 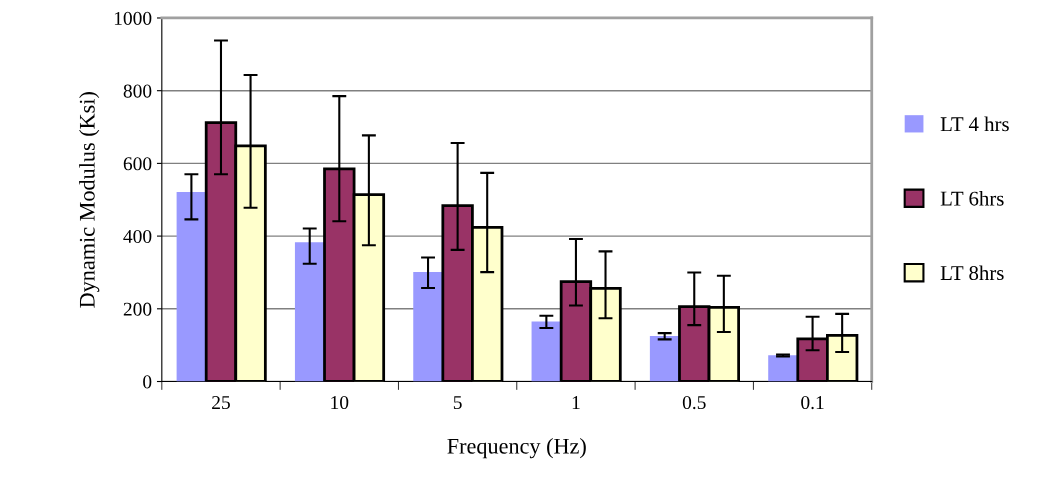 What do you see at coordinates (137, 309) in the screenshot?
I see `y-tick-label: 200` at bounding box center [137, 309].